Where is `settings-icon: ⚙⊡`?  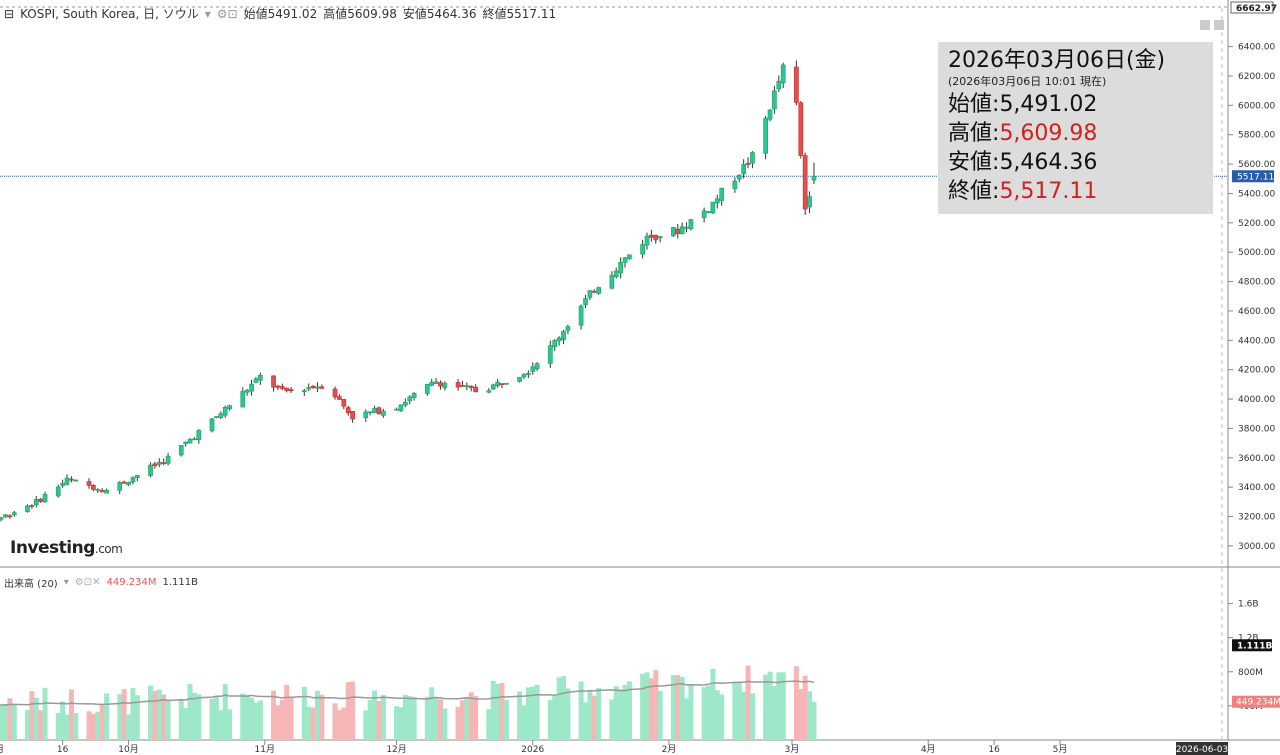 settings-icon: ⚙⊡ is located at coordinates (227, 13).